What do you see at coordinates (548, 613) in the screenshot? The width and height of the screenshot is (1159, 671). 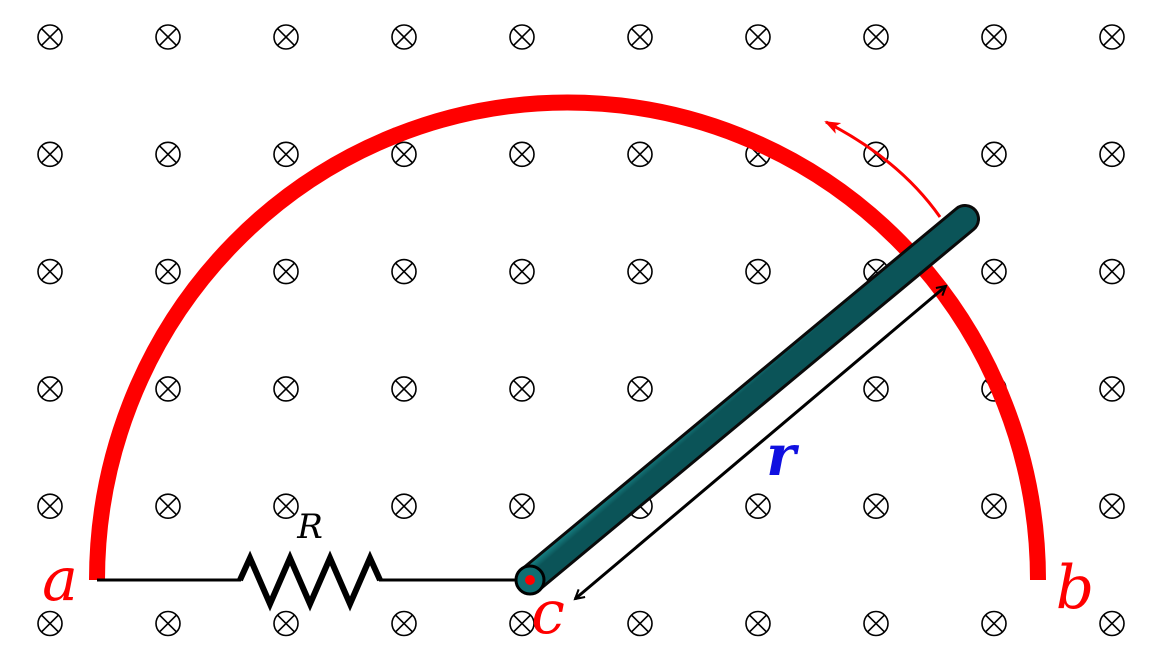 I see `label-c: c` at bounding box center [548, 613].